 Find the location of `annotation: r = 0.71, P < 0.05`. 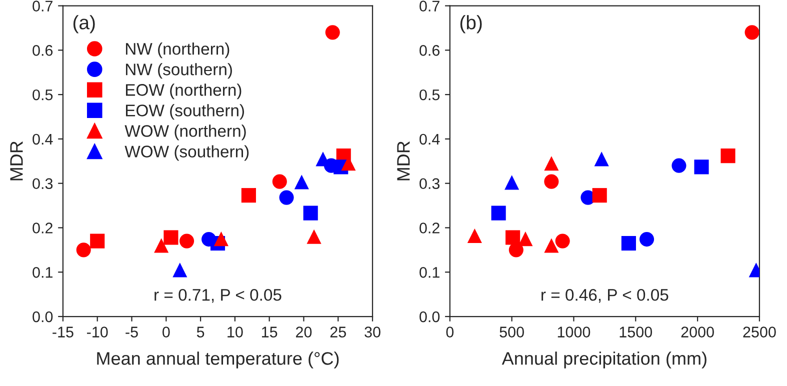

annotation: r = 0.71, P < 0.05 is located at coordinates (218, 295).